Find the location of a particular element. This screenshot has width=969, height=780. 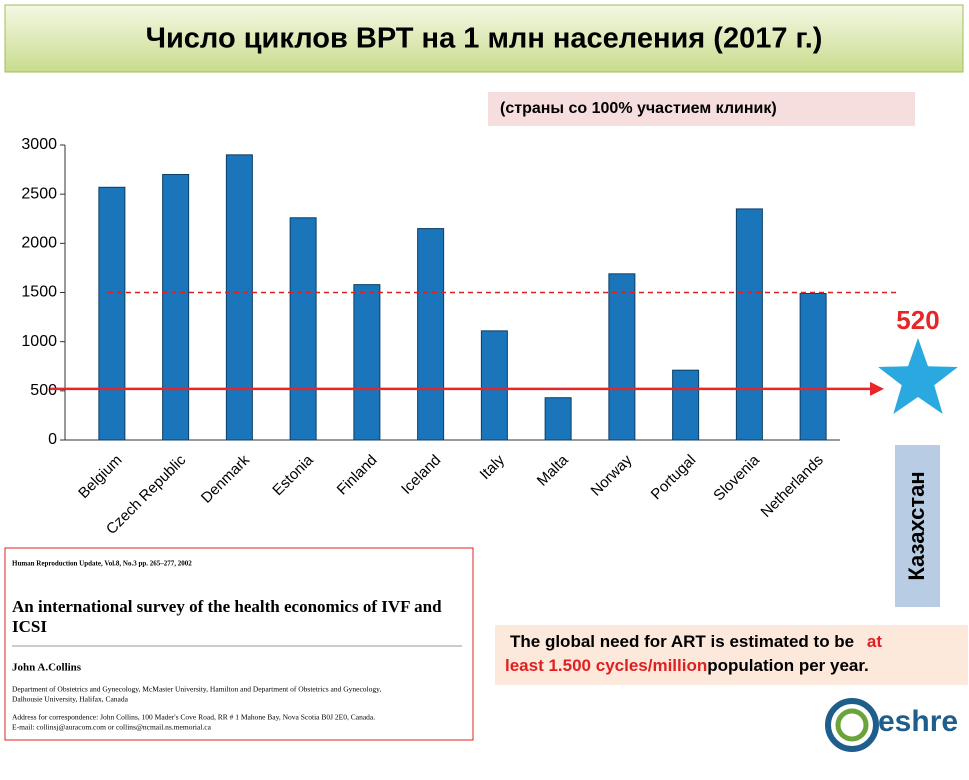

highlight-label-box is located at coordinates (917, 526).